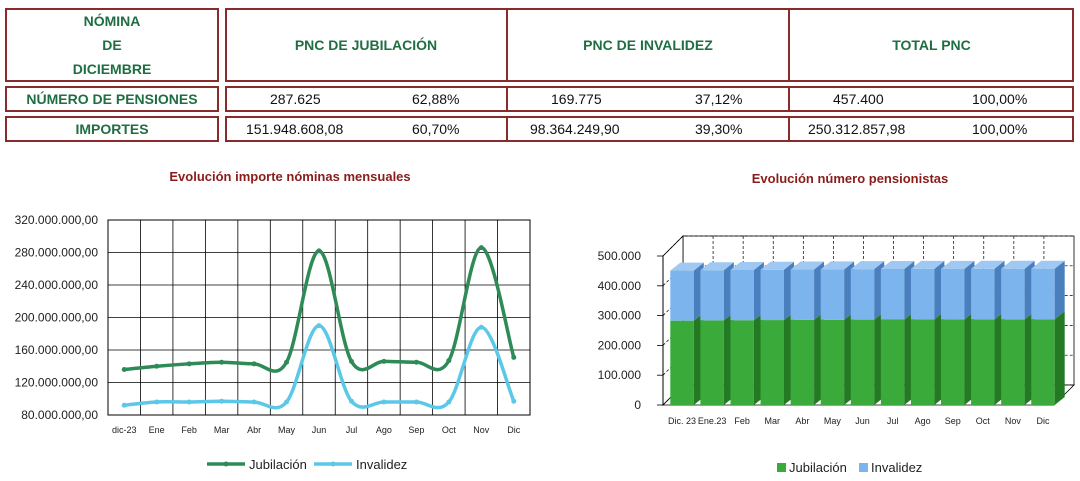  I want to click on row-pensiones-label: NÚMERO DE PENSIONES, so click(112, 99).